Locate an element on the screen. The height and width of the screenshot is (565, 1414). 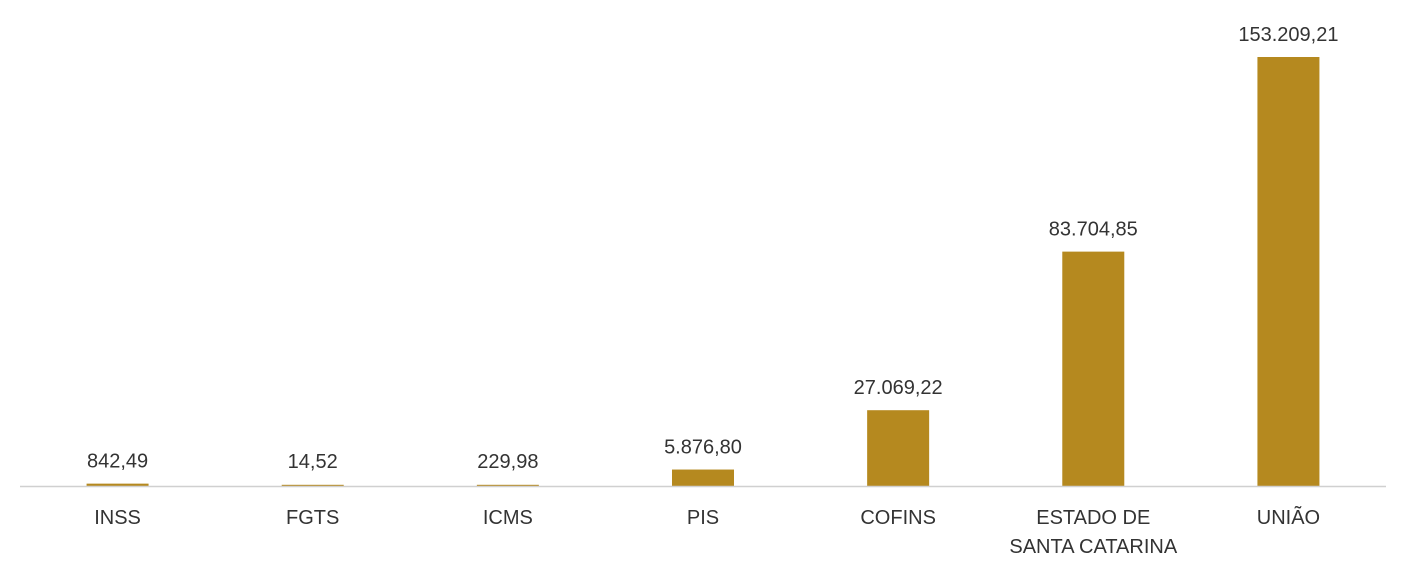
value-label-5: 83.704,85 is located at coordinates (1093, 230).